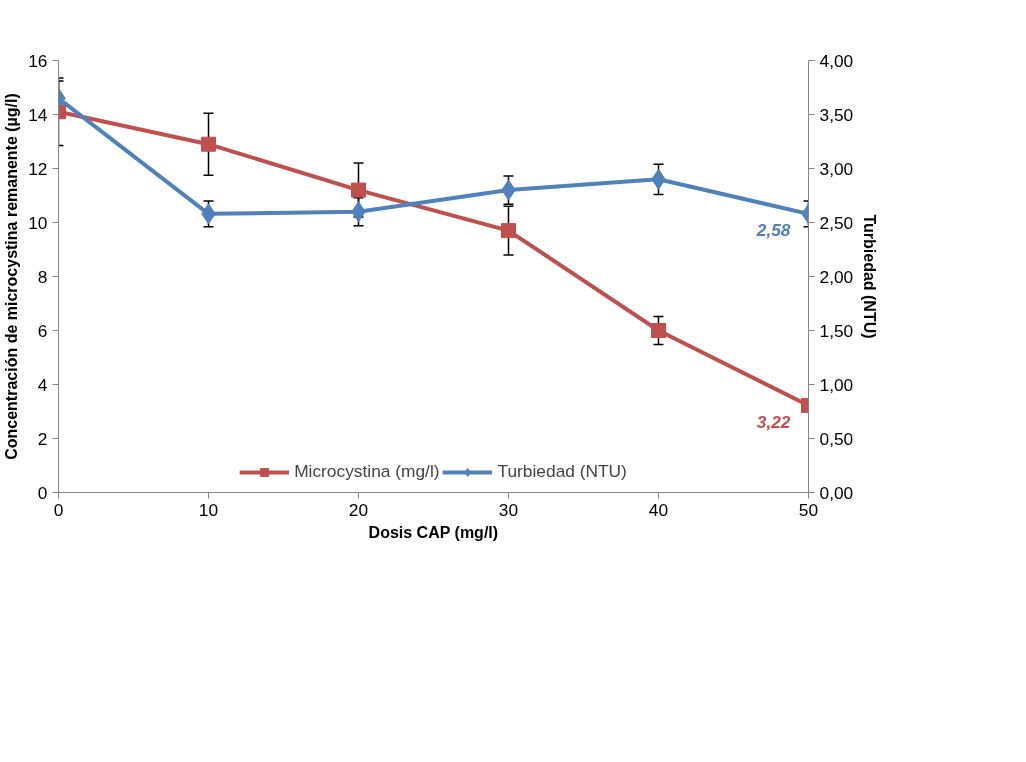 The image size is (1026, 762). I want to click on y-tick-label: 4, so click(42, 384).